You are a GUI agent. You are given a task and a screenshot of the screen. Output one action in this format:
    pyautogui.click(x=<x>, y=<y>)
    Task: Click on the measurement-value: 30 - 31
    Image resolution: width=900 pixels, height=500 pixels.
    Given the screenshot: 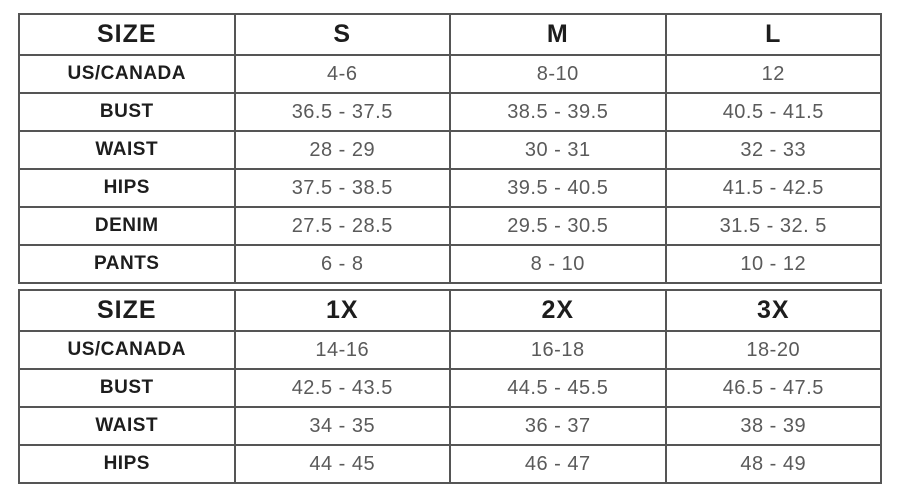 What is the action you would take?
    pyautogui.click(x=558, y=150)
    